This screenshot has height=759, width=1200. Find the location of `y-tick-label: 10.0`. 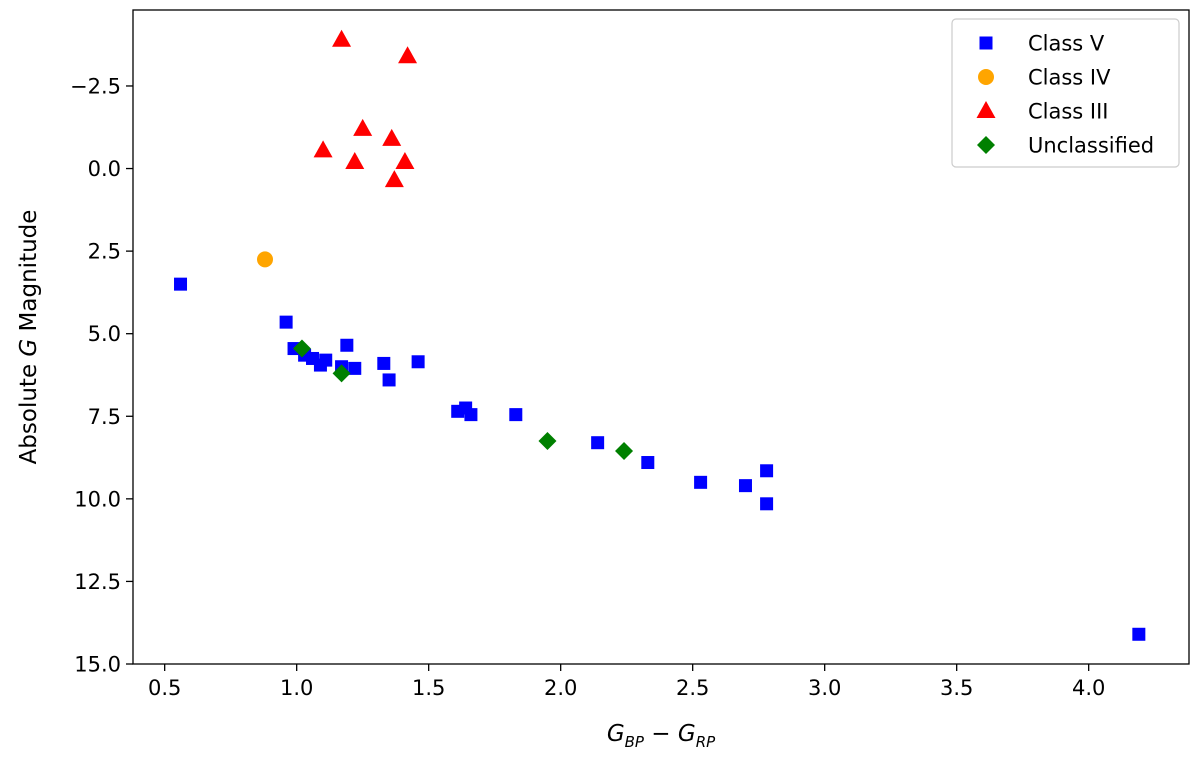

y-tick-label: 10.0 is located at coordinates (97, 499).